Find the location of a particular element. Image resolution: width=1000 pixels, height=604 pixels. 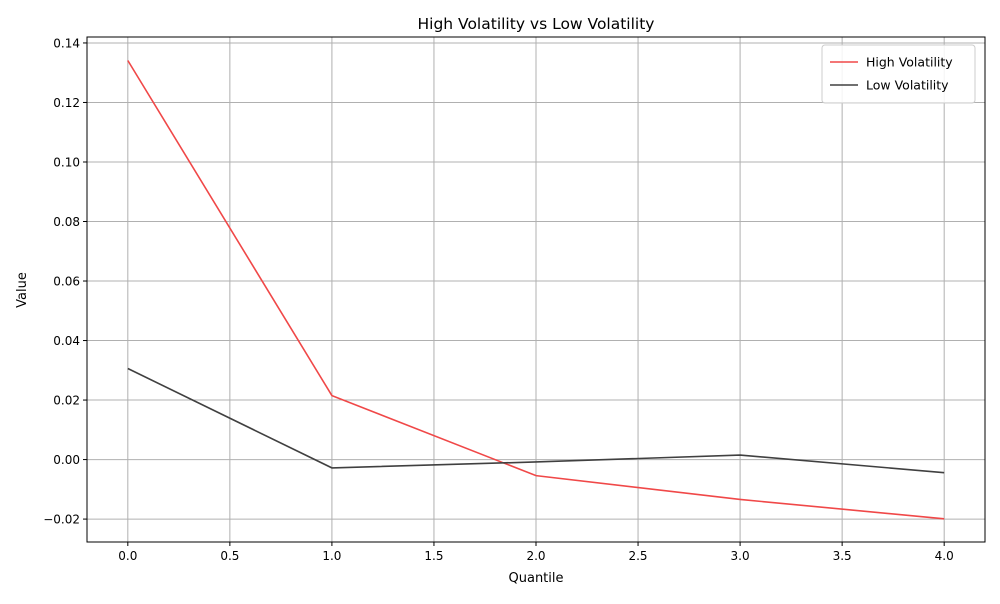

y-tick-label: 0.02 is located at coordinates (66, 401).